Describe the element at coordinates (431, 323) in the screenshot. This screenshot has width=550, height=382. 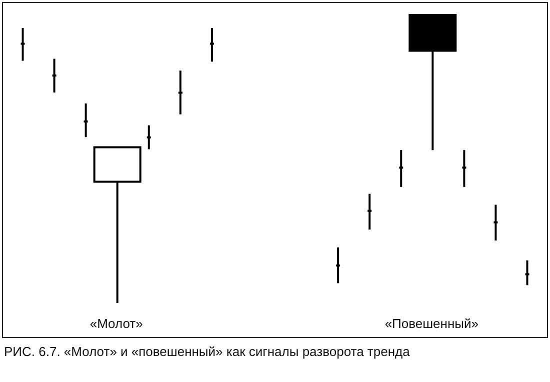
I see `text: «Повешенный»` at that location.